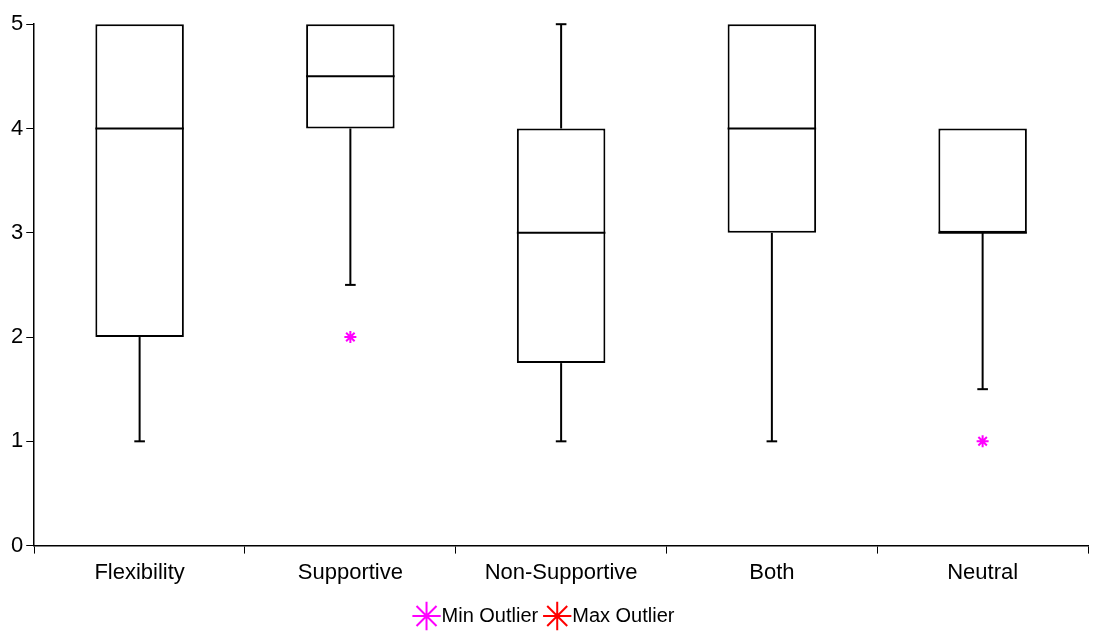  I want to click on x-tick-label: Supportive, so click(350, 571).